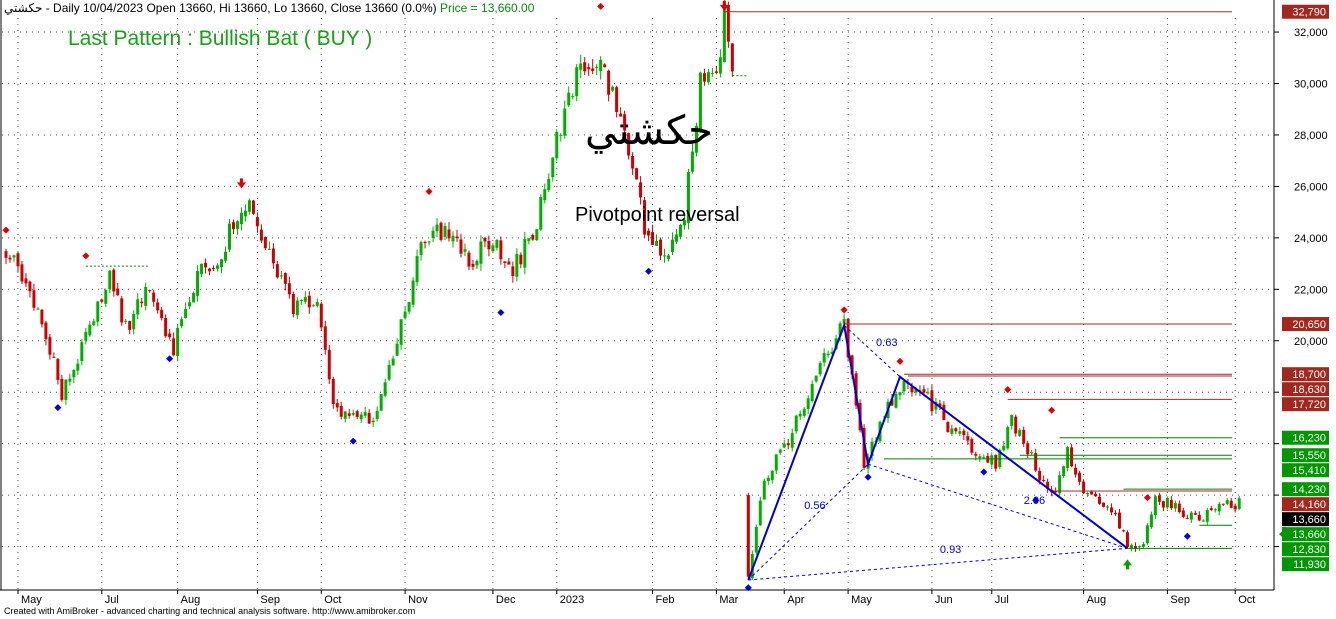 Image resolution: width=1336 pixels, height=619 pixels. I want to click on x-tick-label: Jul, so click(112, 600).